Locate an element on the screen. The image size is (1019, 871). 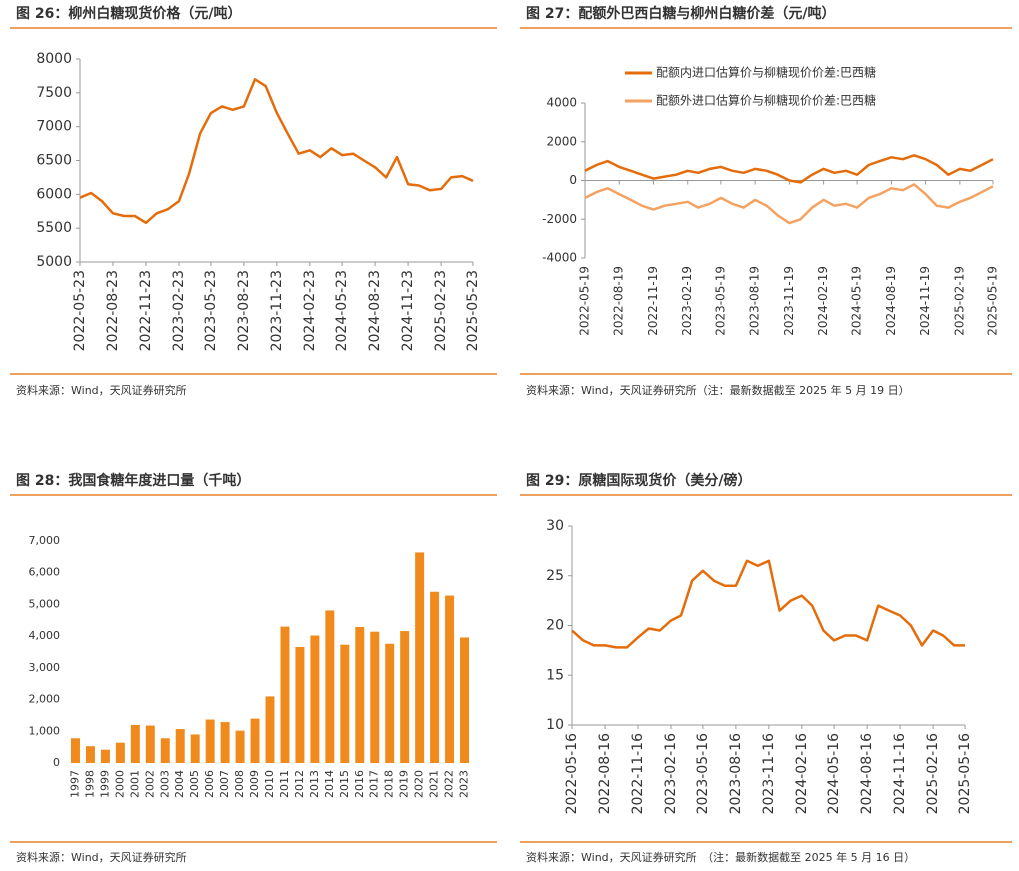
y-tick-label: 6000 is located at coordinates (54, 194).